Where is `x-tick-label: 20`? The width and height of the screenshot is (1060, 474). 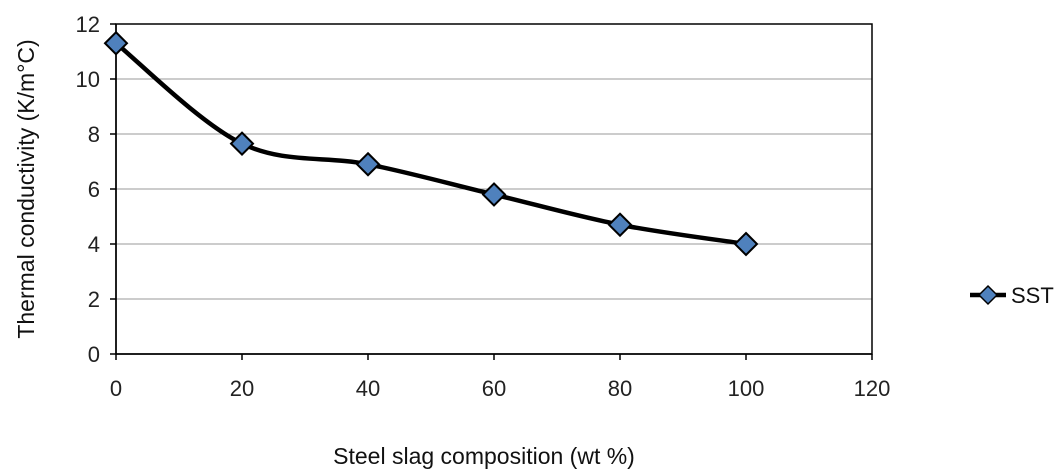
x-tick-label: 20 is located at coordinates (242, 388).